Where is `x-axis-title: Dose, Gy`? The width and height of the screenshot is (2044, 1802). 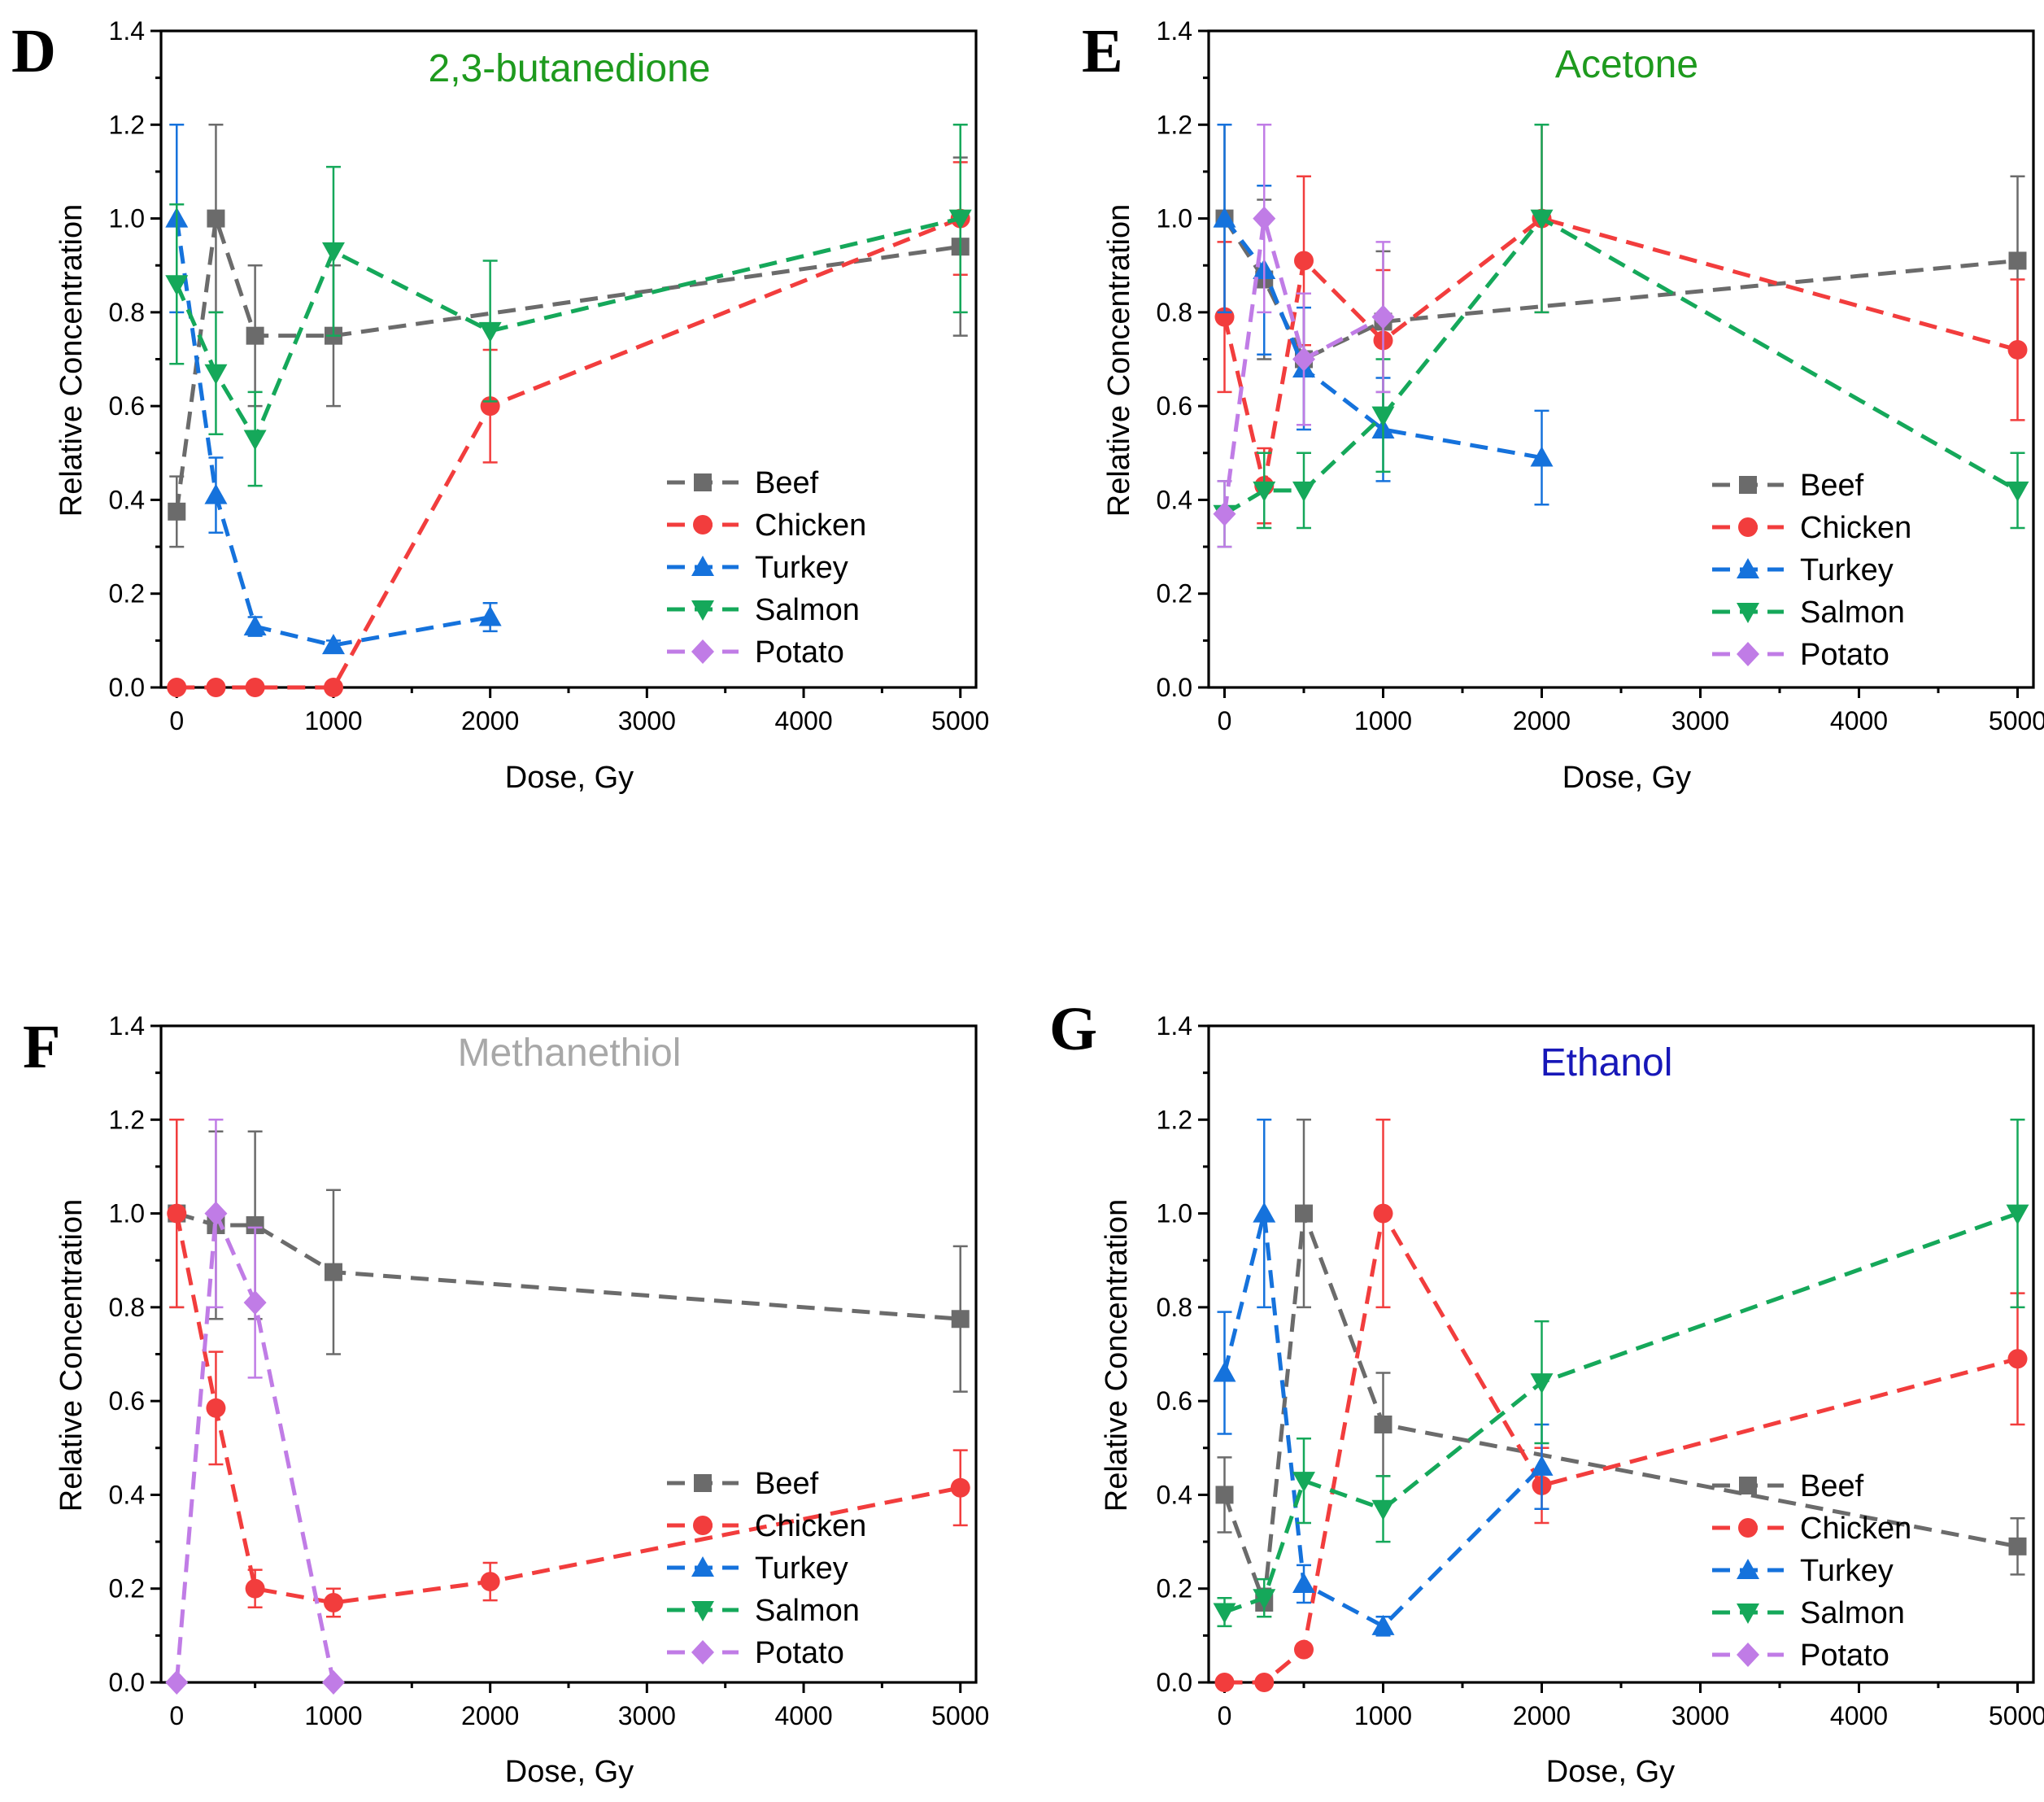
x-axis-title: Dose, Gy is located at coordinates (569, 1772).